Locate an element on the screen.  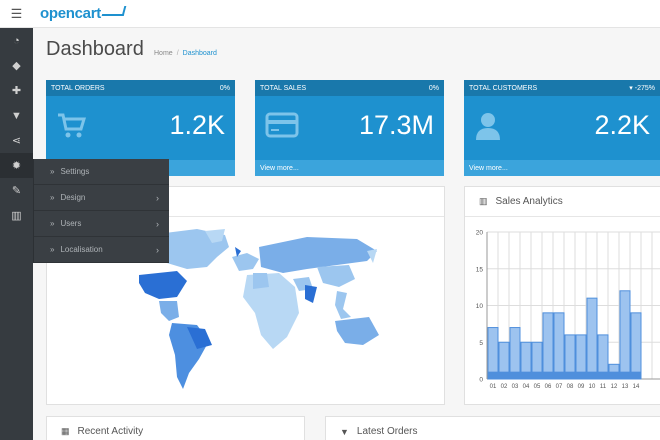
brand-name: opencart is located at coordinates (70, 13).